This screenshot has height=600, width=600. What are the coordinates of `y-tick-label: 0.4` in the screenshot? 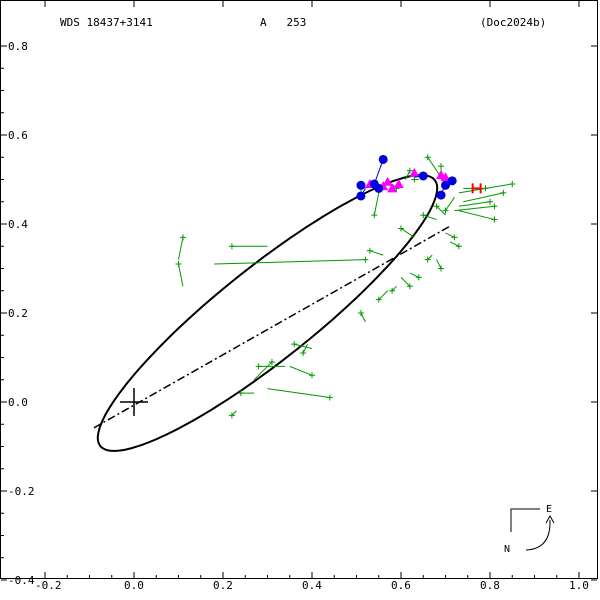 It's located at (18, 224).